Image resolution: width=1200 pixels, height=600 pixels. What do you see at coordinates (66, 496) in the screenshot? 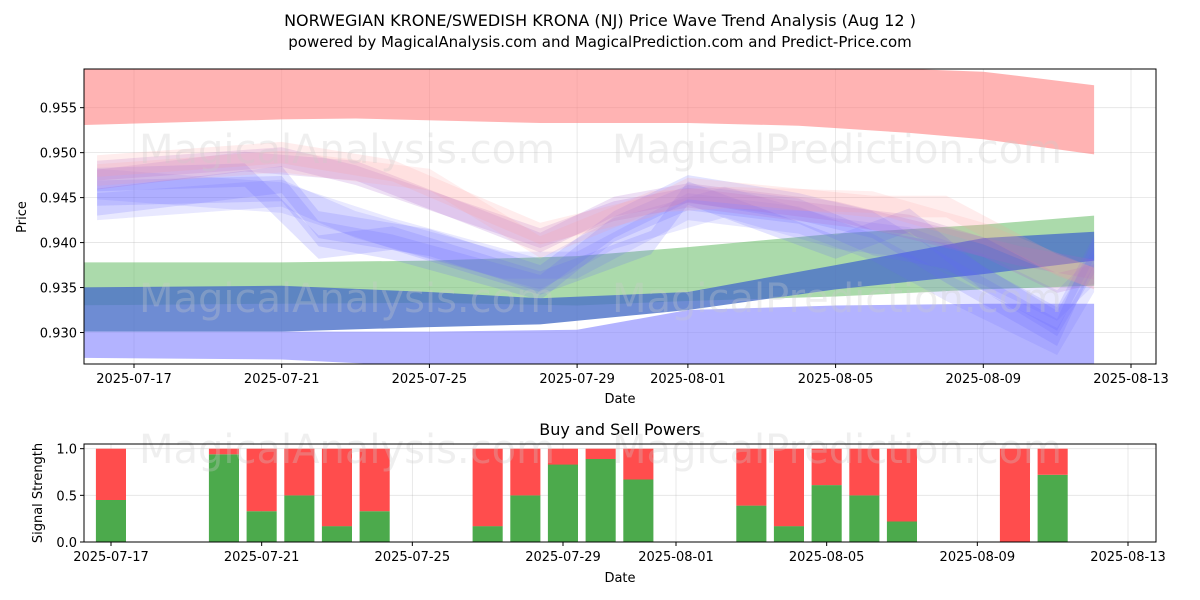
I see `signal-y-tick-label: 0.5` at bounding box center [66, 496].